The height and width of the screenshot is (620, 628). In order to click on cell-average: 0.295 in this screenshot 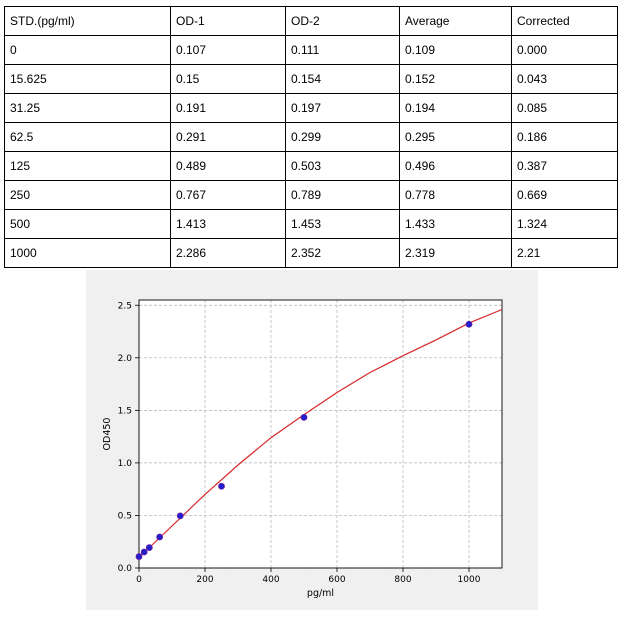, I will do `click(455, 137)`.